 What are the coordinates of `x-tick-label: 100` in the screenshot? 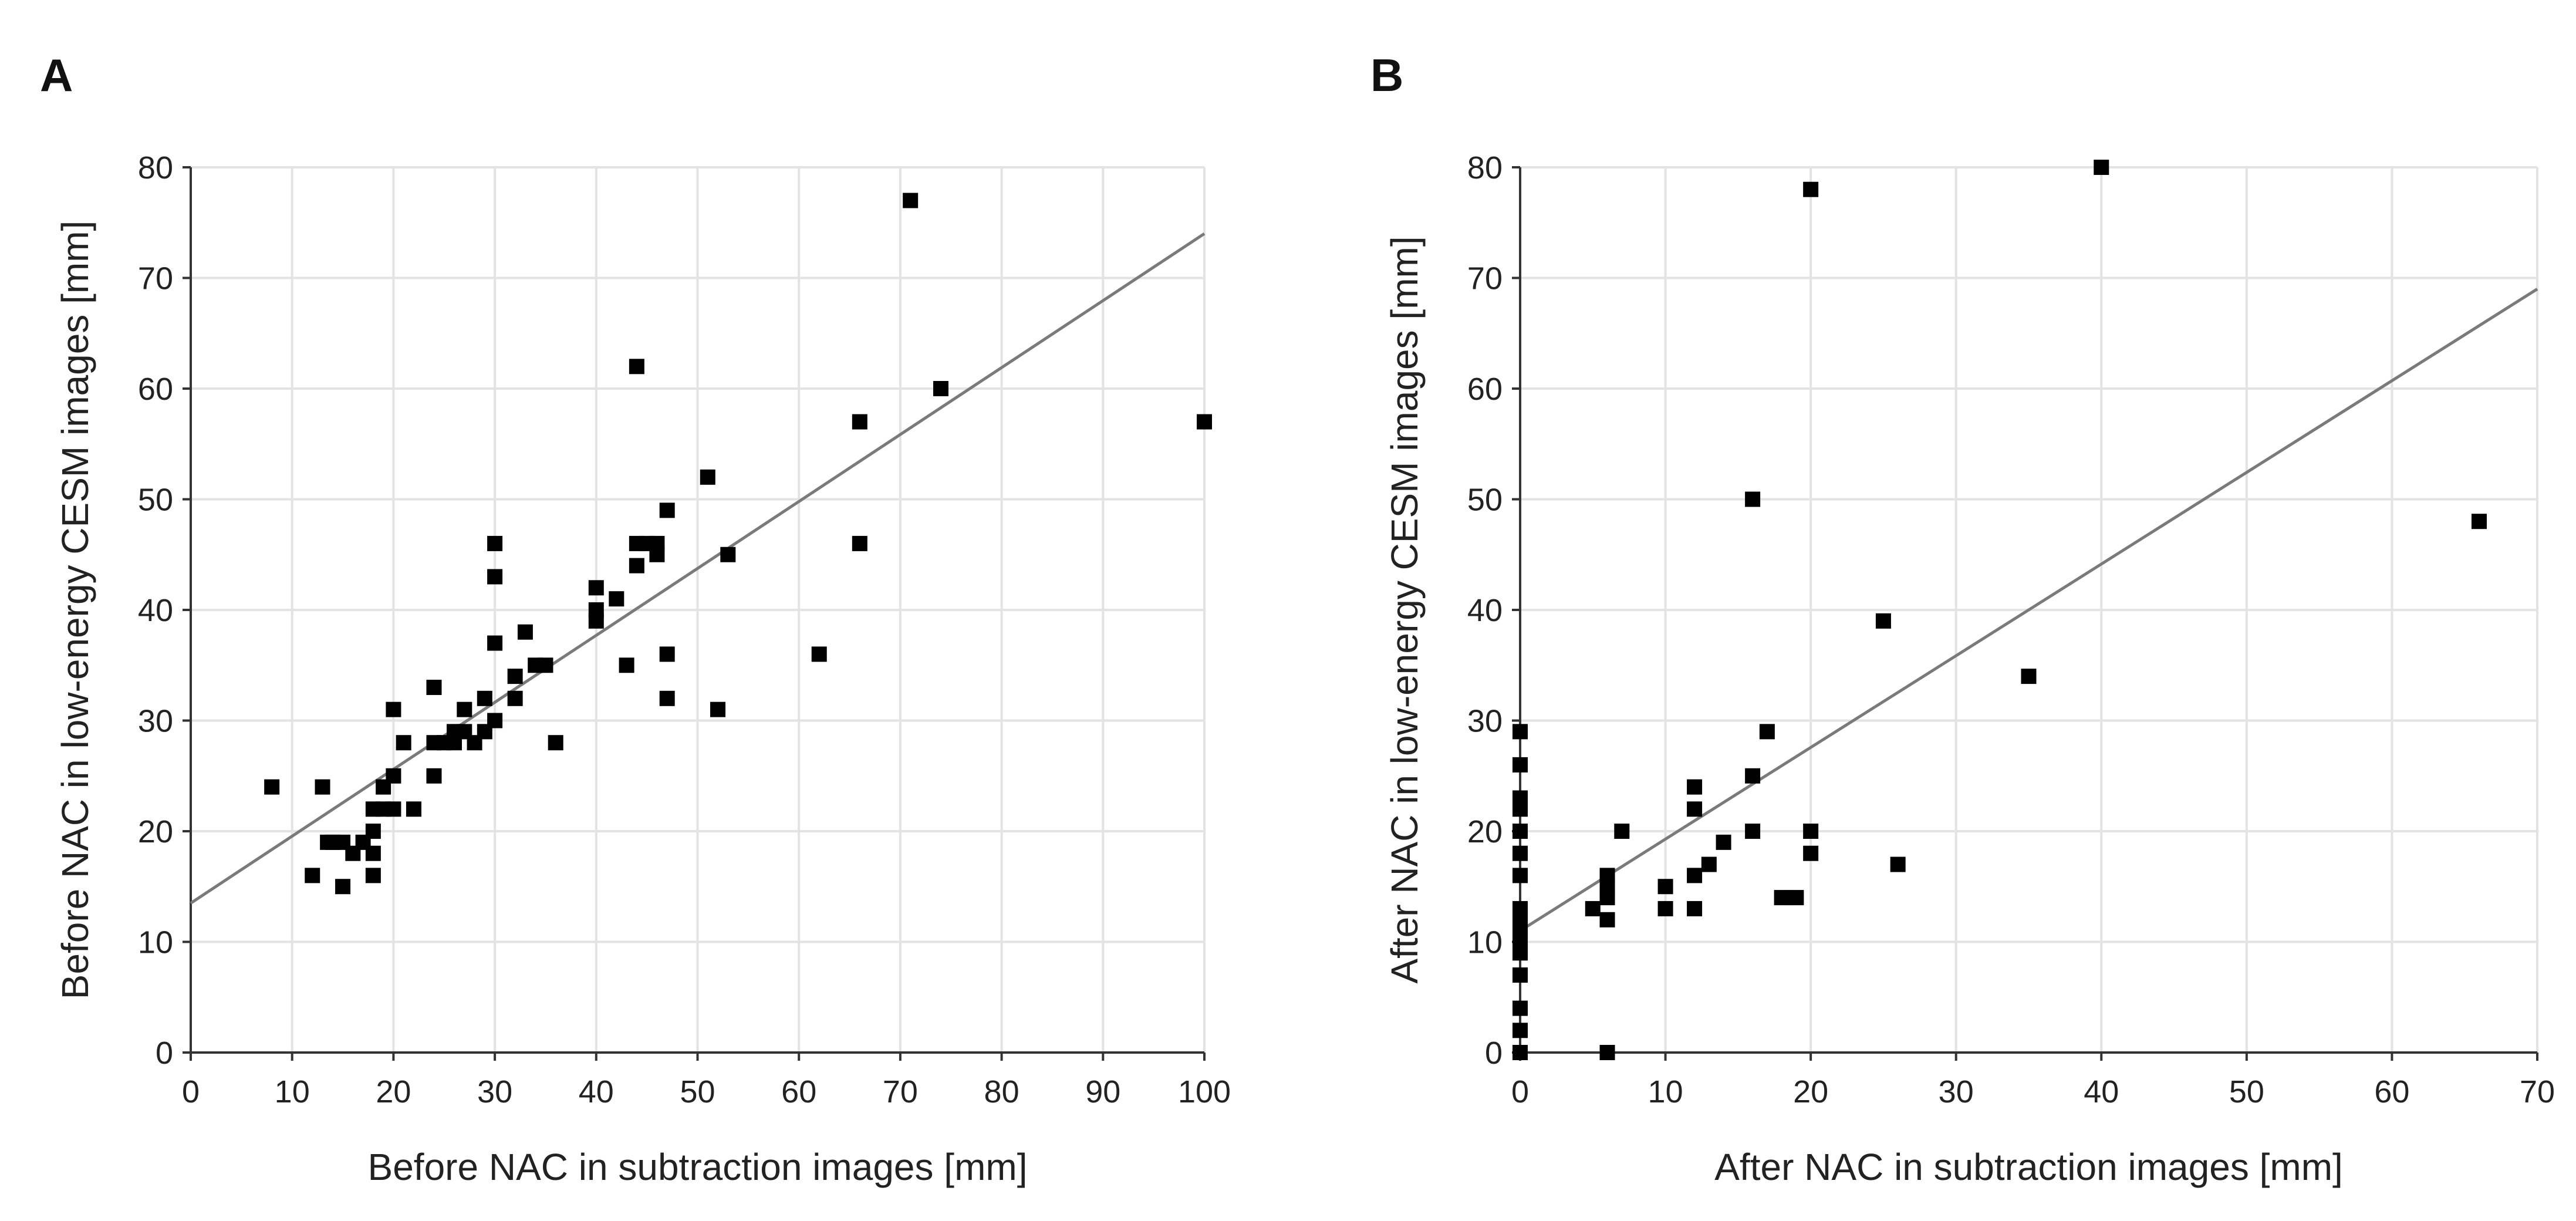 It's located at (1204, 1091).